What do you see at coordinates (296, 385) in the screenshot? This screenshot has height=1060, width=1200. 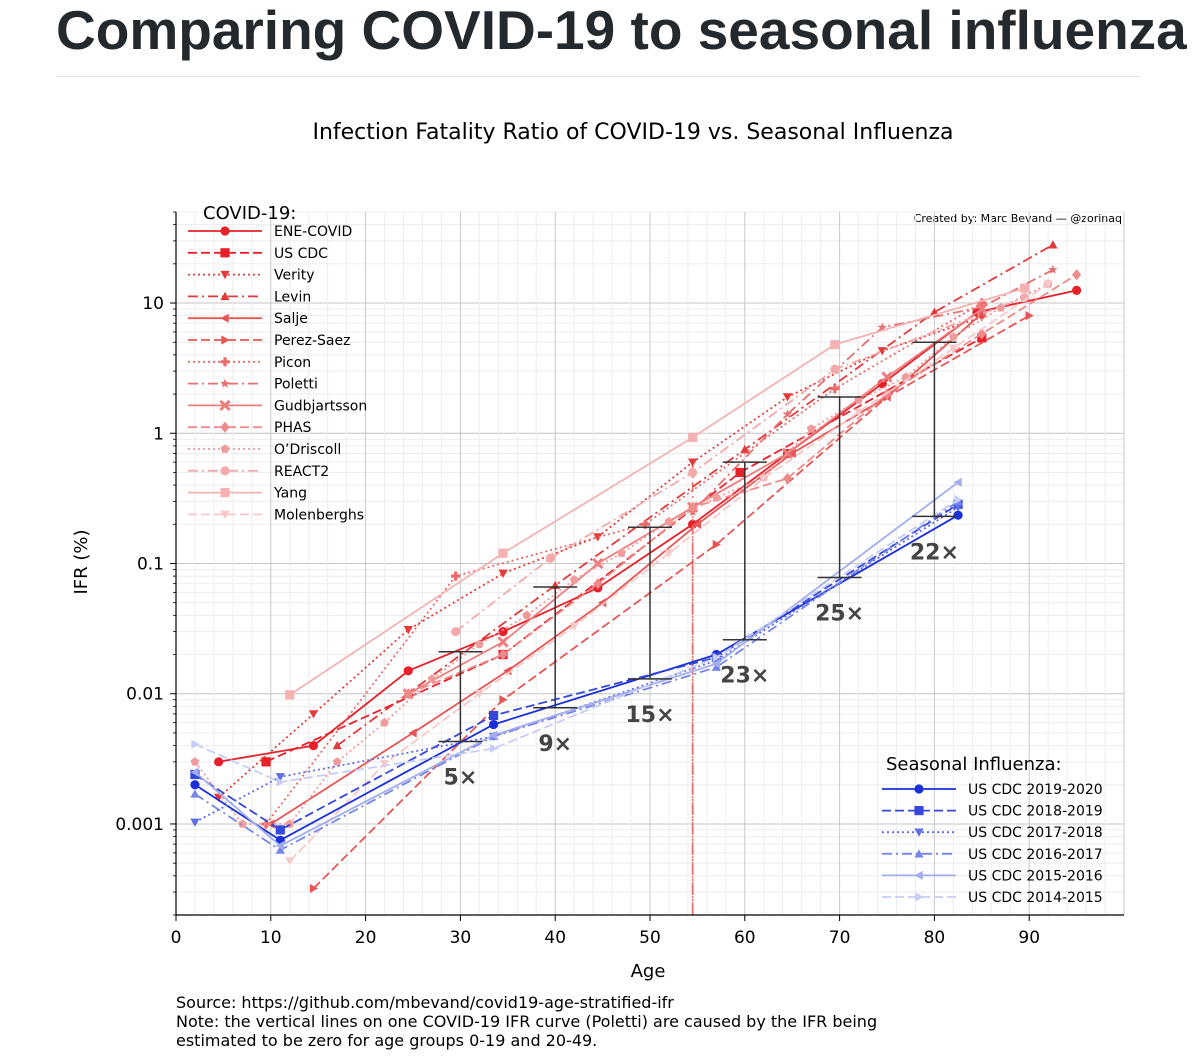 I see `legend-label: Poletti` at bounding box center [296, 385].